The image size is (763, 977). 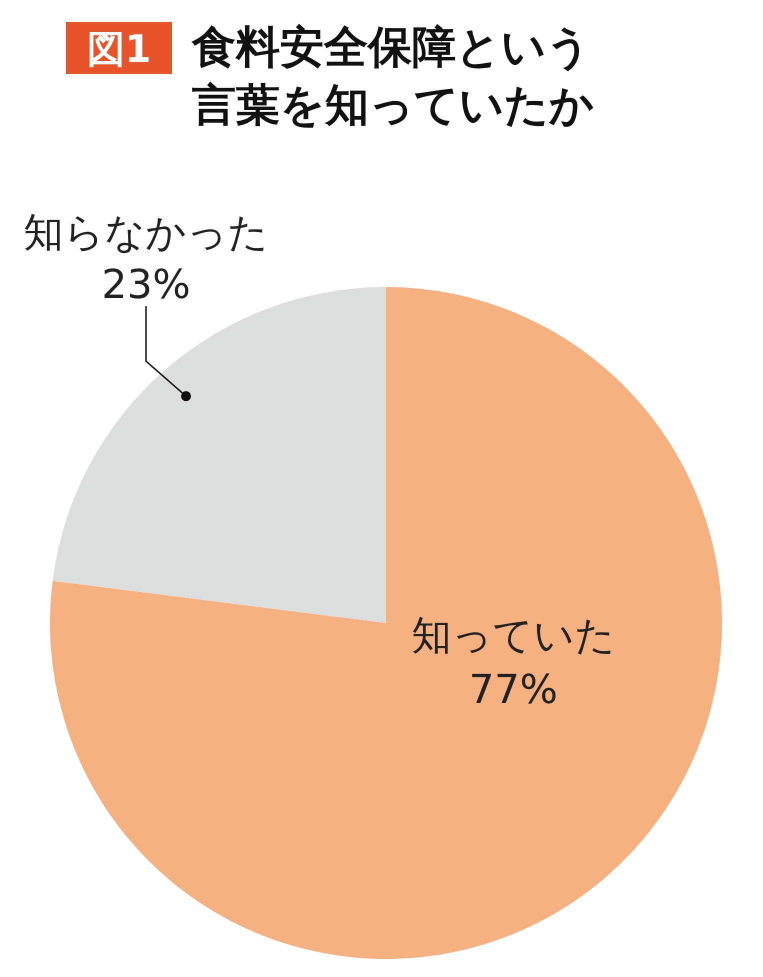 I want to click on badge: 図1, so click(x=119, y=48).